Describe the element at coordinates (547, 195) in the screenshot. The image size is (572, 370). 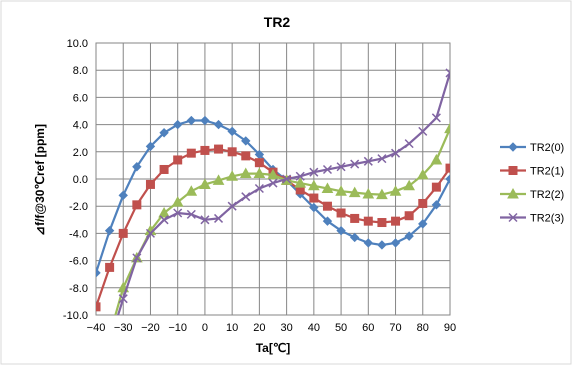
I see `legend-label: TR2(2)` at that location.